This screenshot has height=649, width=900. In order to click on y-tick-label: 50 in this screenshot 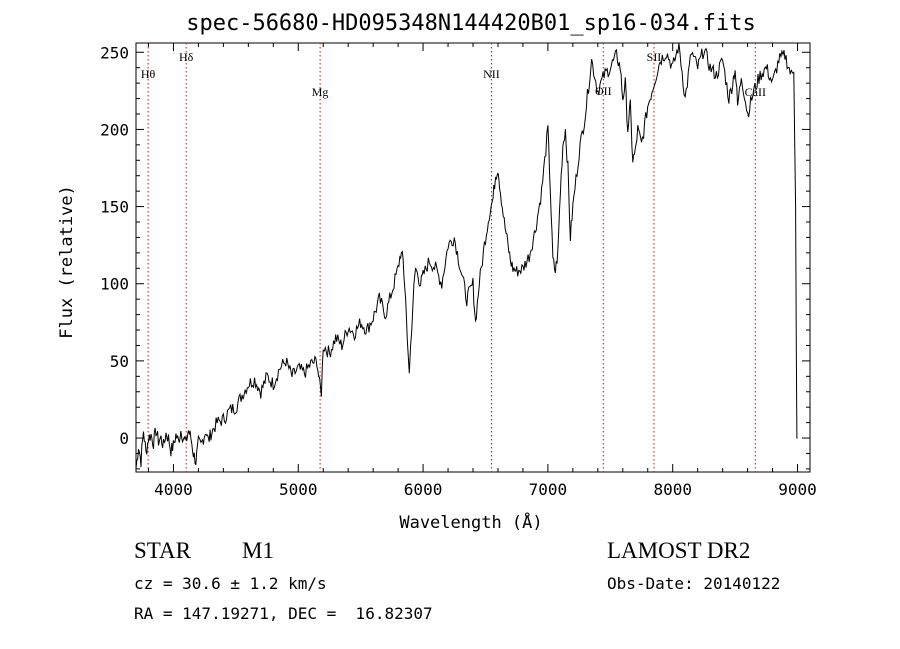, I will do `click(119, 361)`.